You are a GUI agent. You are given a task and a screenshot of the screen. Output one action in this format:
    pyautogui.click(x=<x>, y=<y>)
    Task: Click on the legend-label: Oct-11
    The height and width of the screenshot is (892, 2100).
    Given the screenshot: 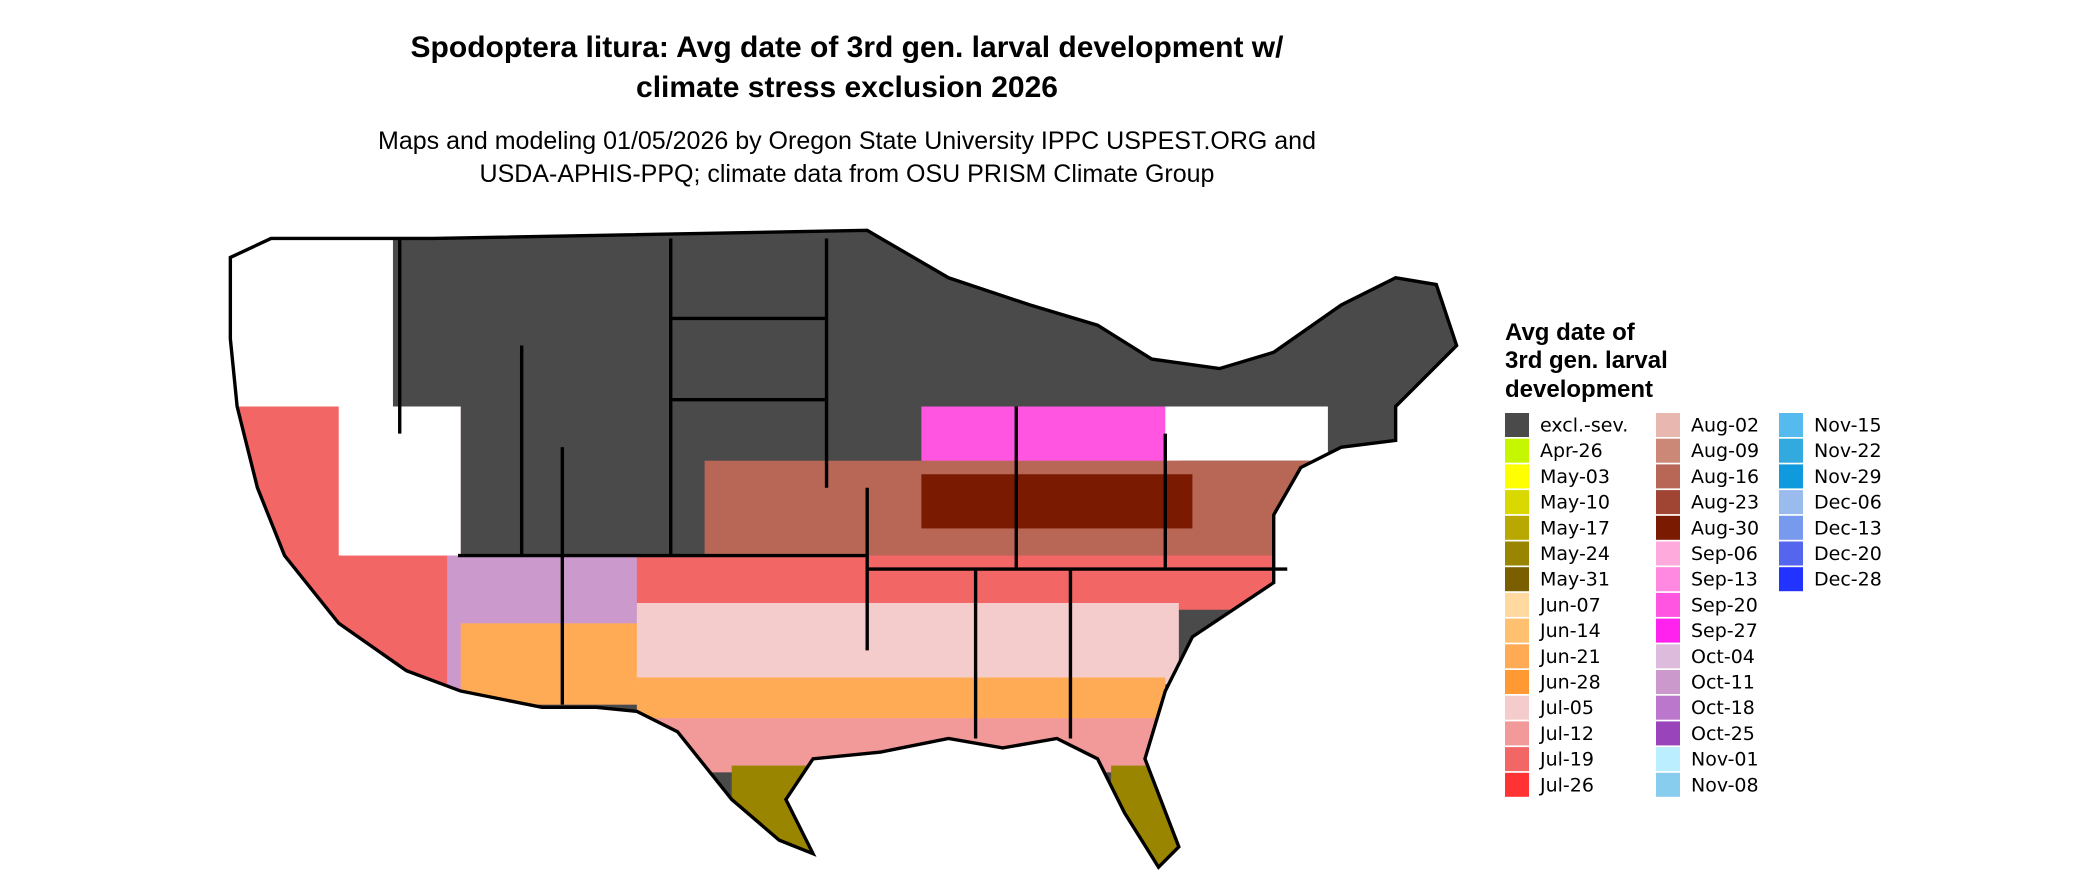 What is the action you would take?
    pyautogui.click(x=1723, y=683)
    